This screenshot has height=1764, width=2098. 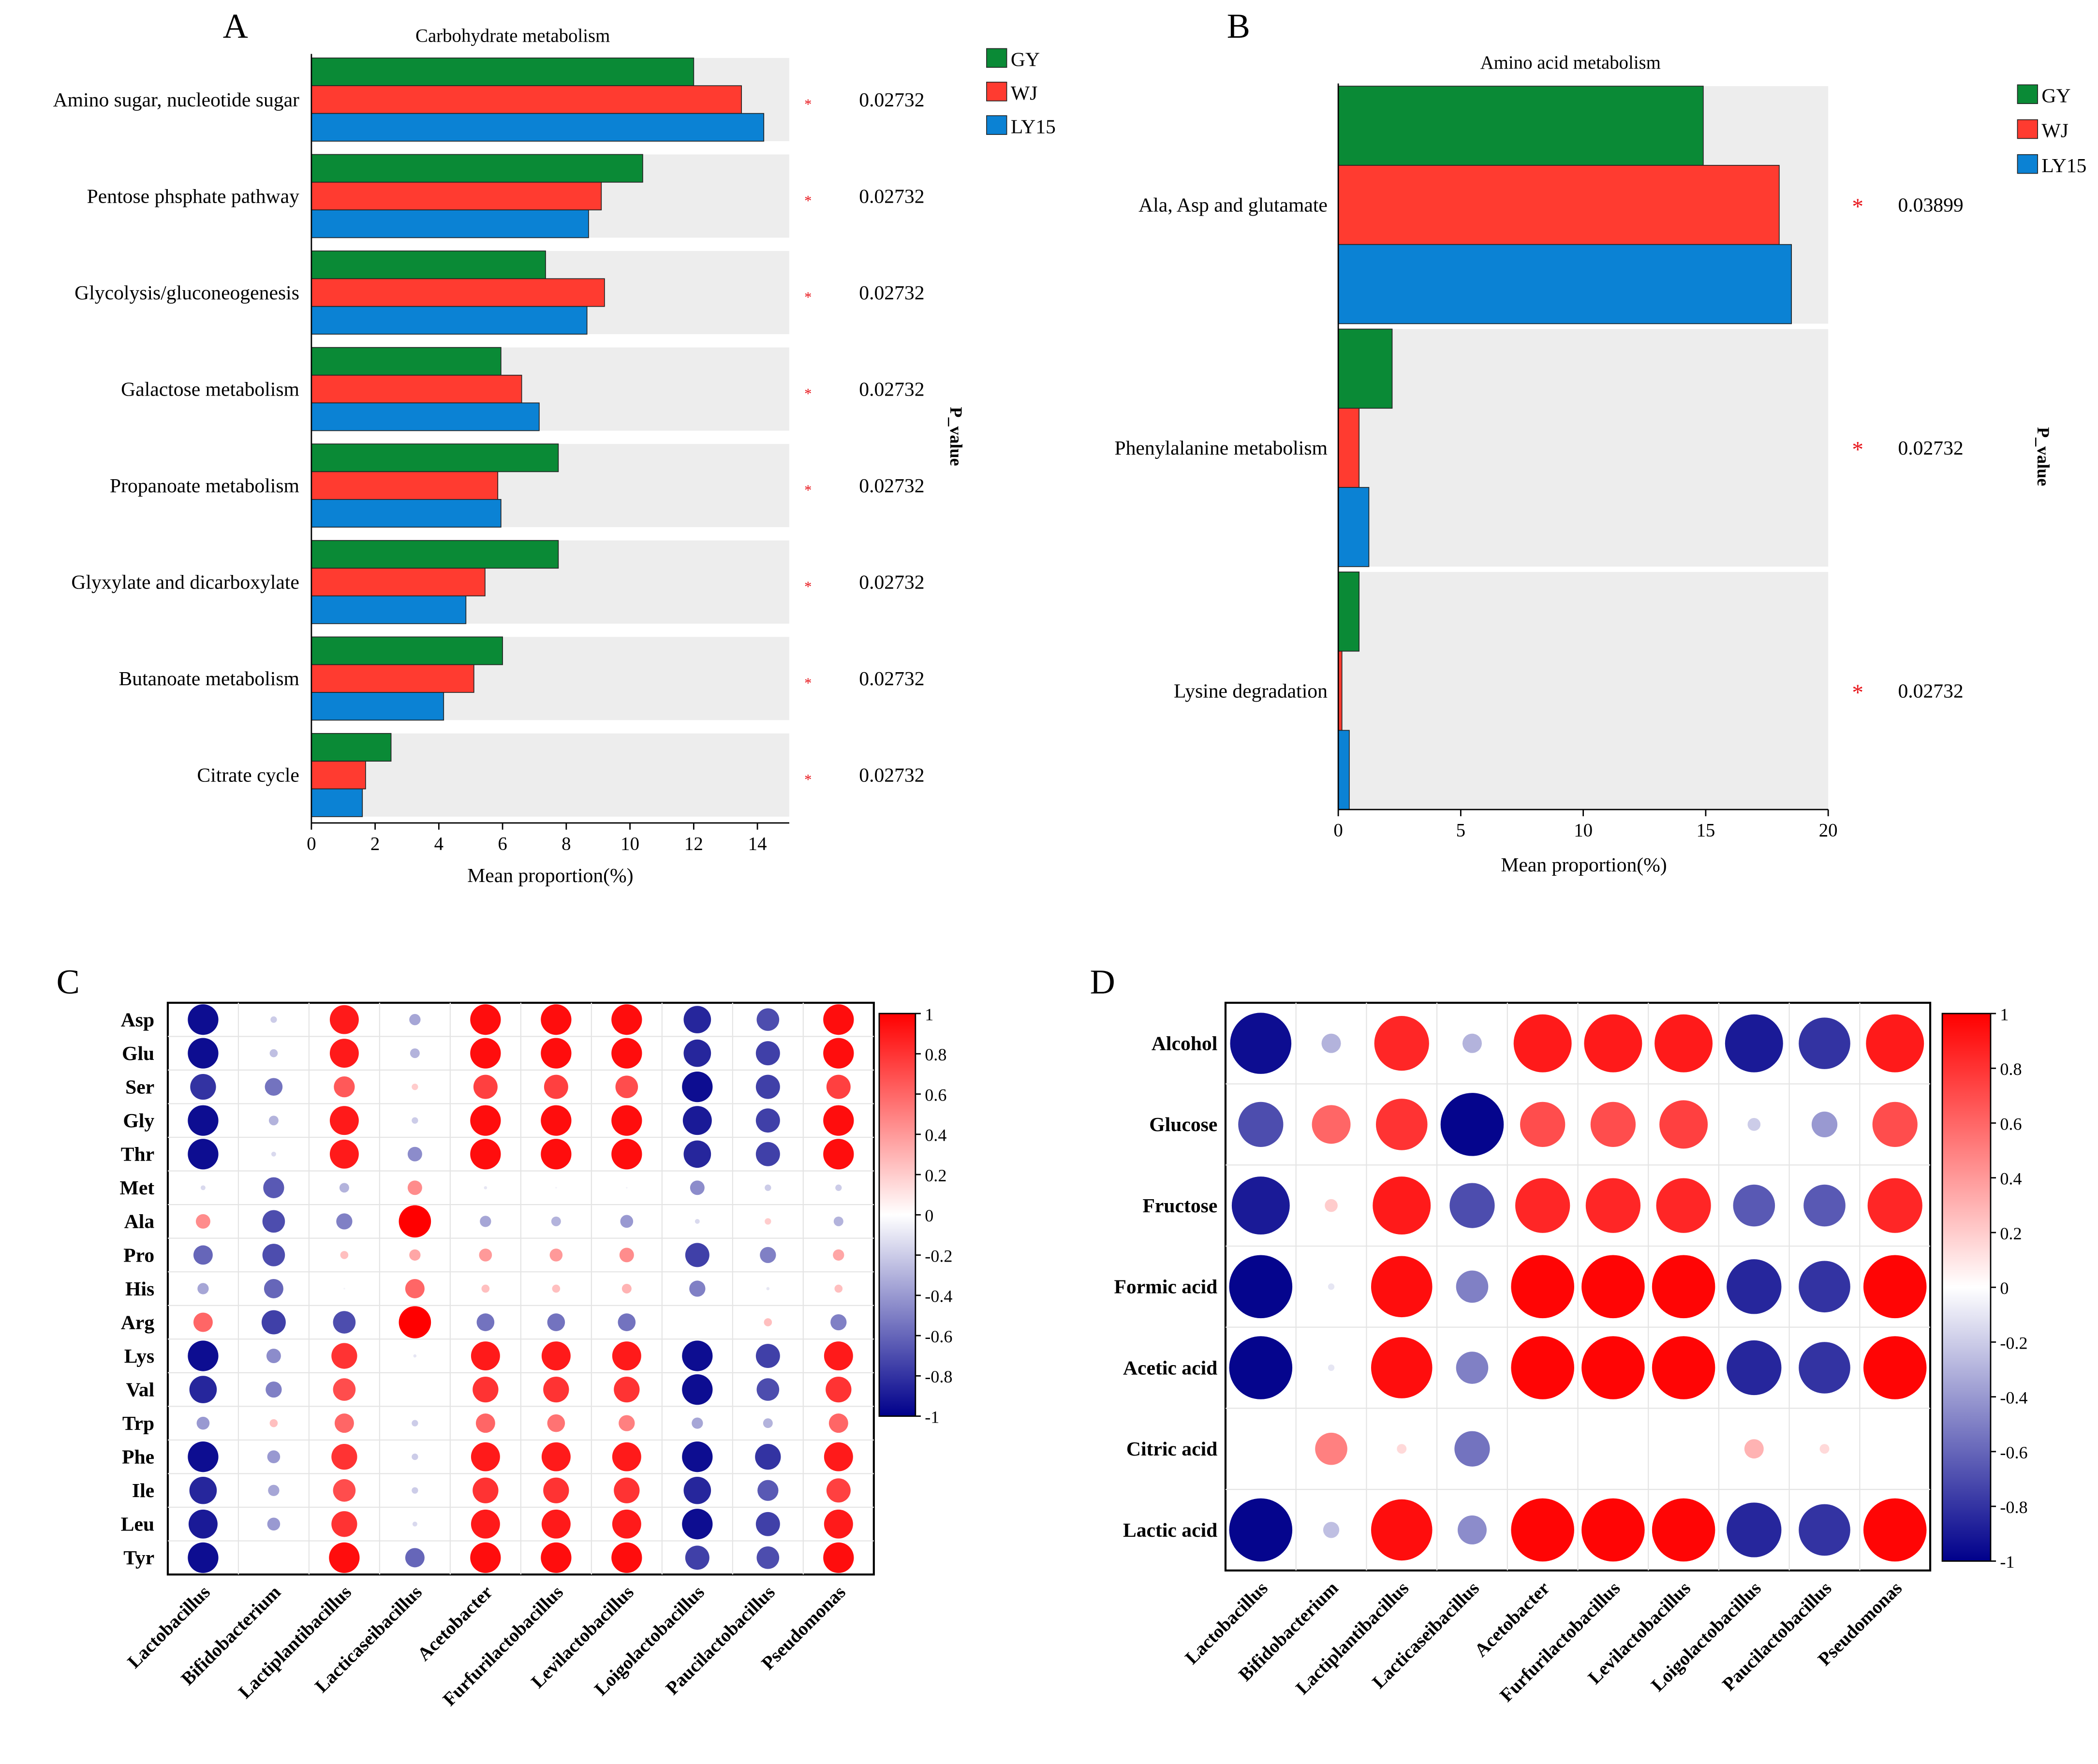 What do you see at coordinates (1583, 691) in the screenshot?
I see `panel-b-row-background` at bounding box center [1583, 691].